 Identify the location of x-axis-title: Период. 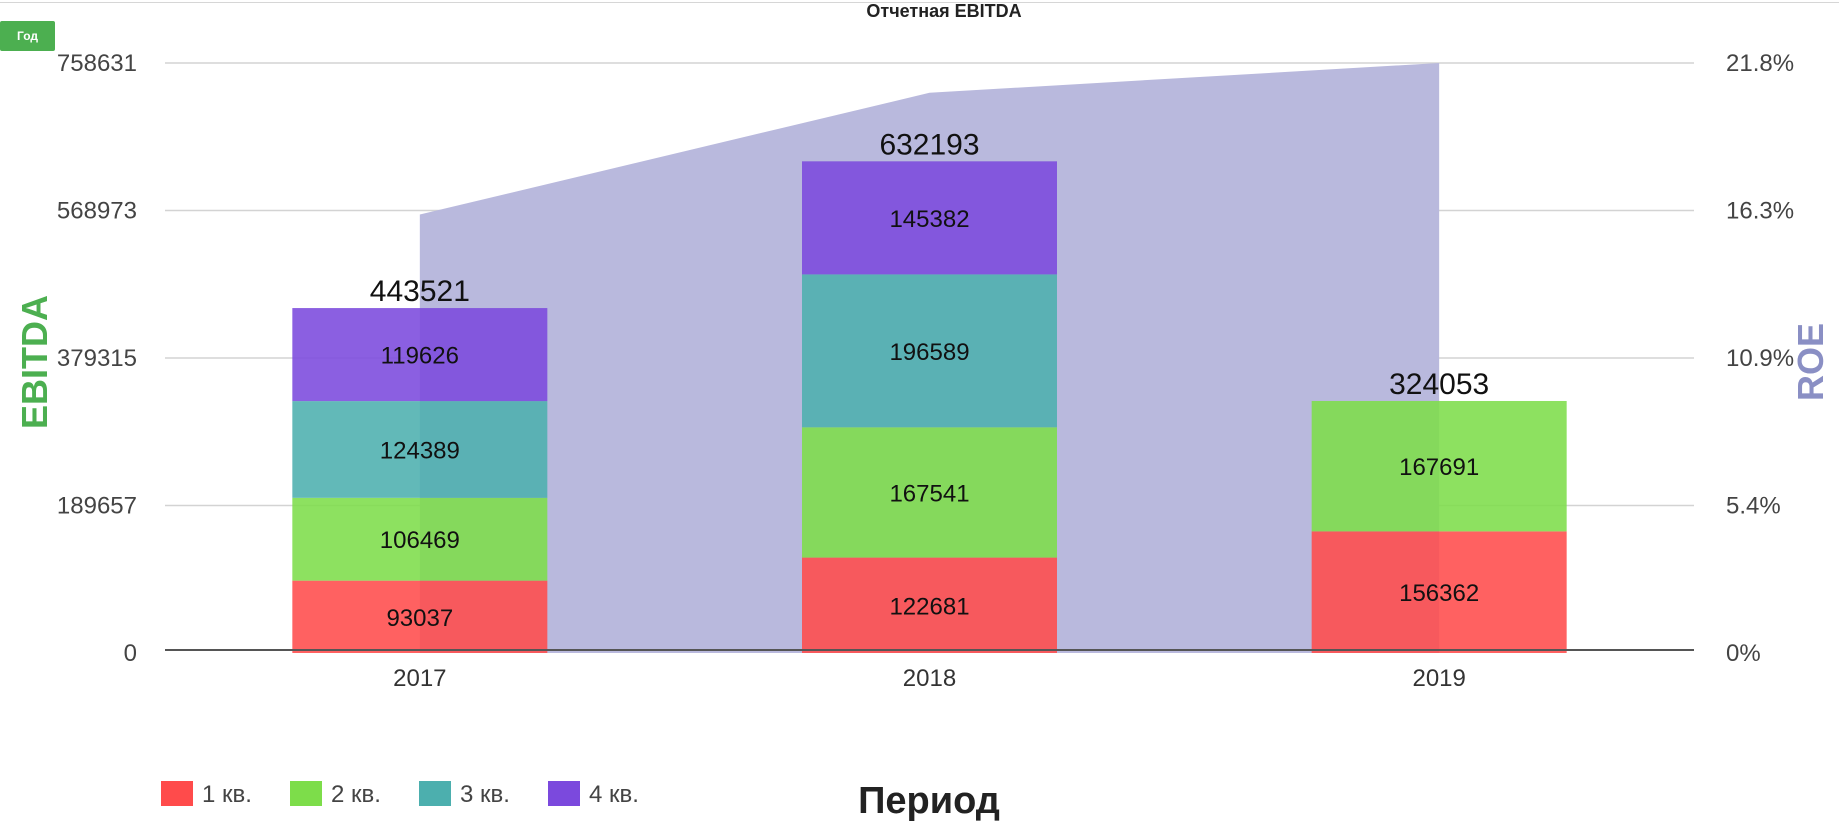
(929, 801).